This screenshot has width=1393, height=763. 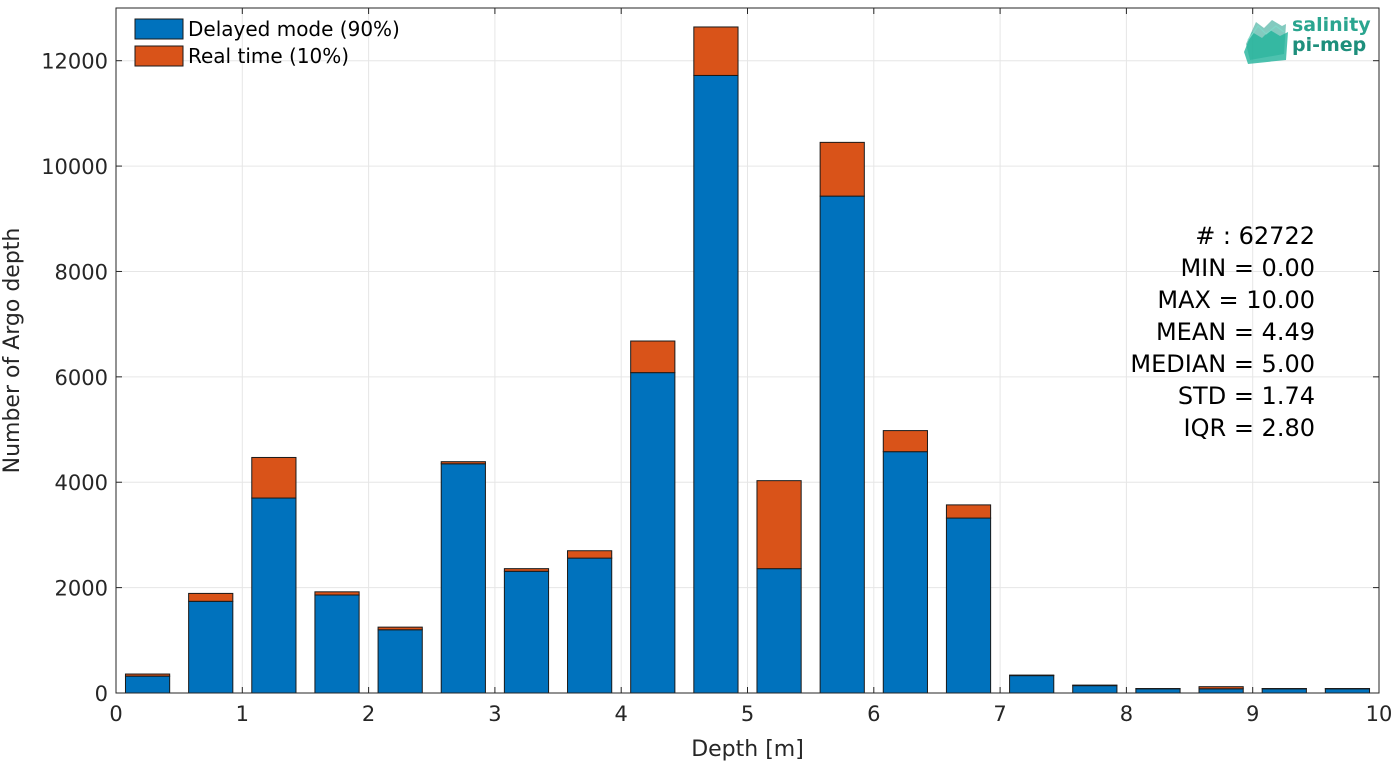 What do you see at coordinates (368, 714) in the screenshot?
I see `x-tick-label: 2` at bounding box center [368, 714].